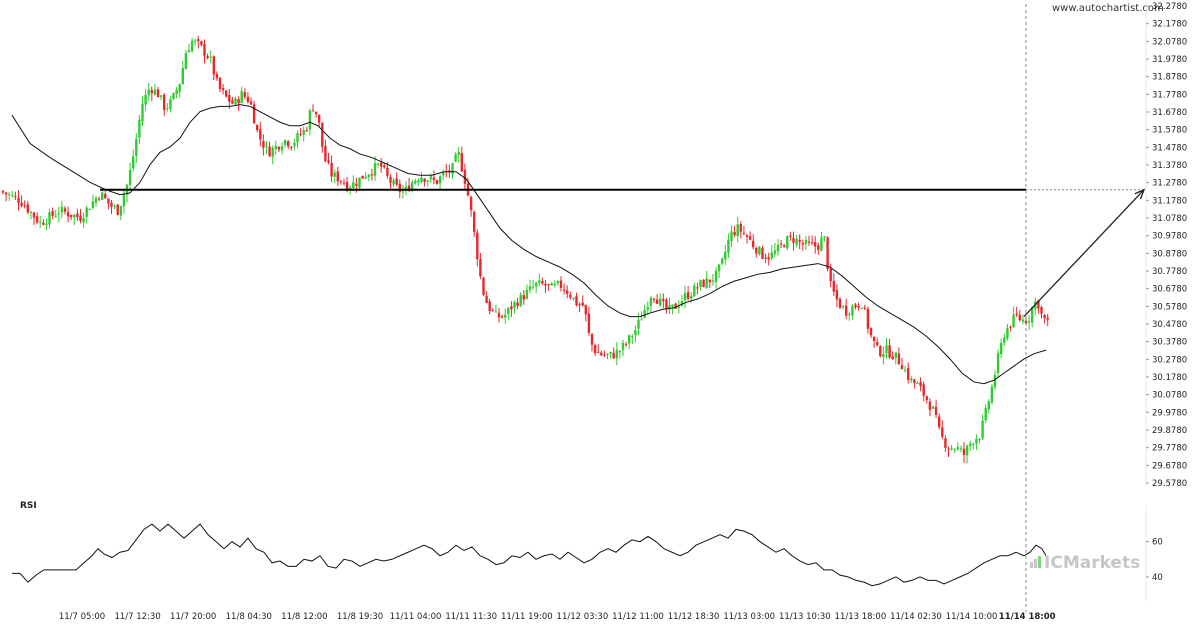 The image size is (1200, 630). I want to click on price-tick-label: 30.9780, so click(1169, 237).